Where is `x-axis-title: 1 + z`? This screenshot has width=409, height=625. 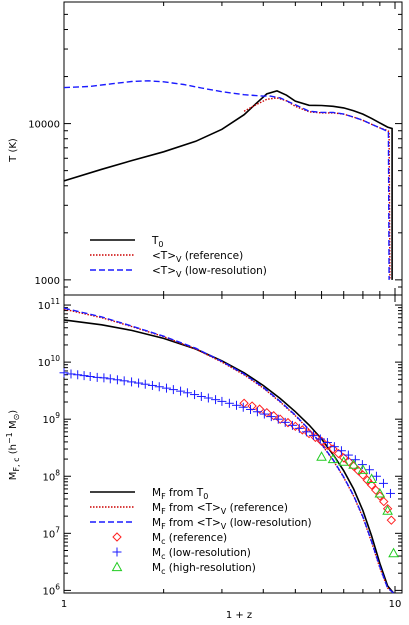
x-axis-title: 1 + z is located at coordinates (239, 615).